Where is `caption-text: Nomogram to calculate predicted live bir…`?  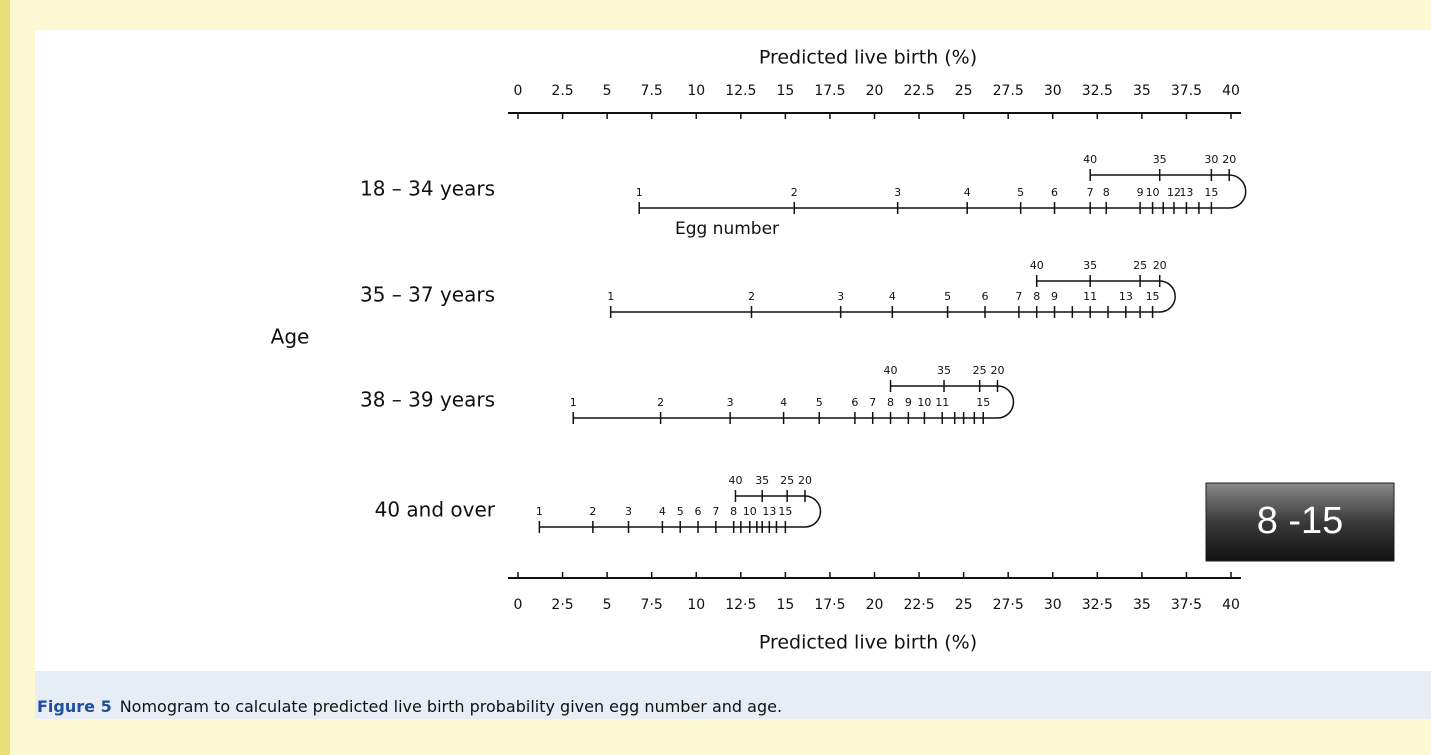 caption-text: Nomogram to calculate predicted live bir… is located at coordinates (451, 706).